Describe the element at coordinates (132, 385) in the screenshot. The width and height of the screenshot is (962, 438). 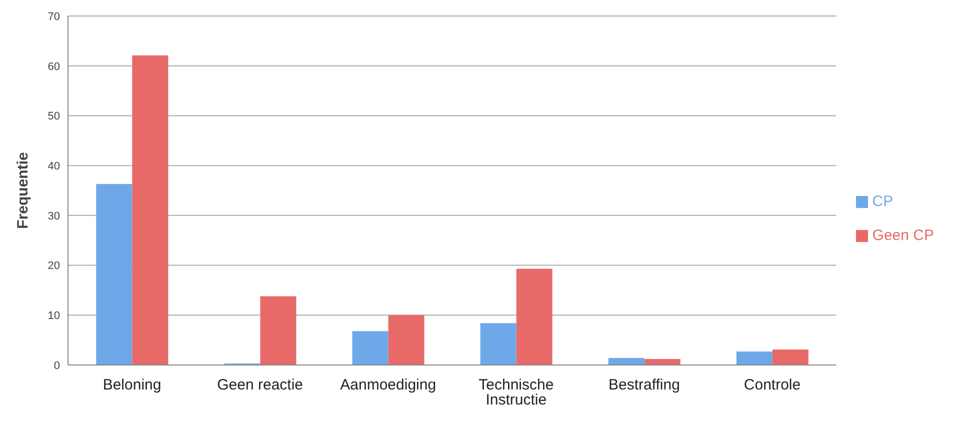
I see `x-tick-label: Beloning` at that location.